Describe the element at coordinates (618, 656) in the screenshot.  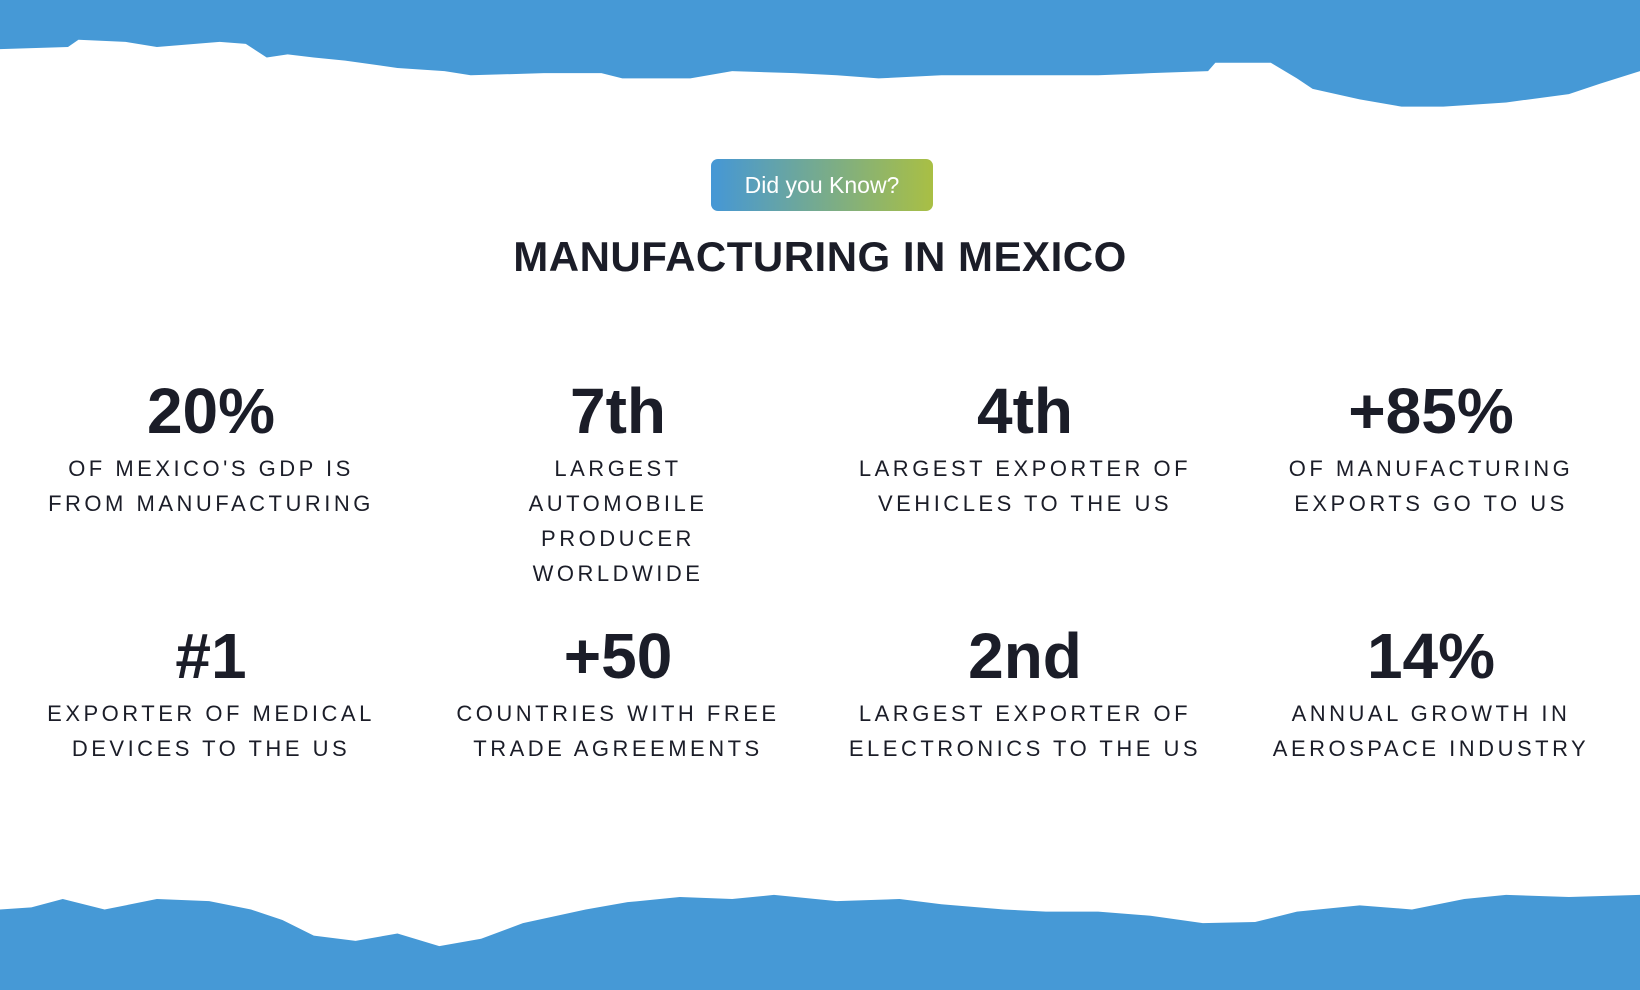
I see `stat-value: +50` at that location.